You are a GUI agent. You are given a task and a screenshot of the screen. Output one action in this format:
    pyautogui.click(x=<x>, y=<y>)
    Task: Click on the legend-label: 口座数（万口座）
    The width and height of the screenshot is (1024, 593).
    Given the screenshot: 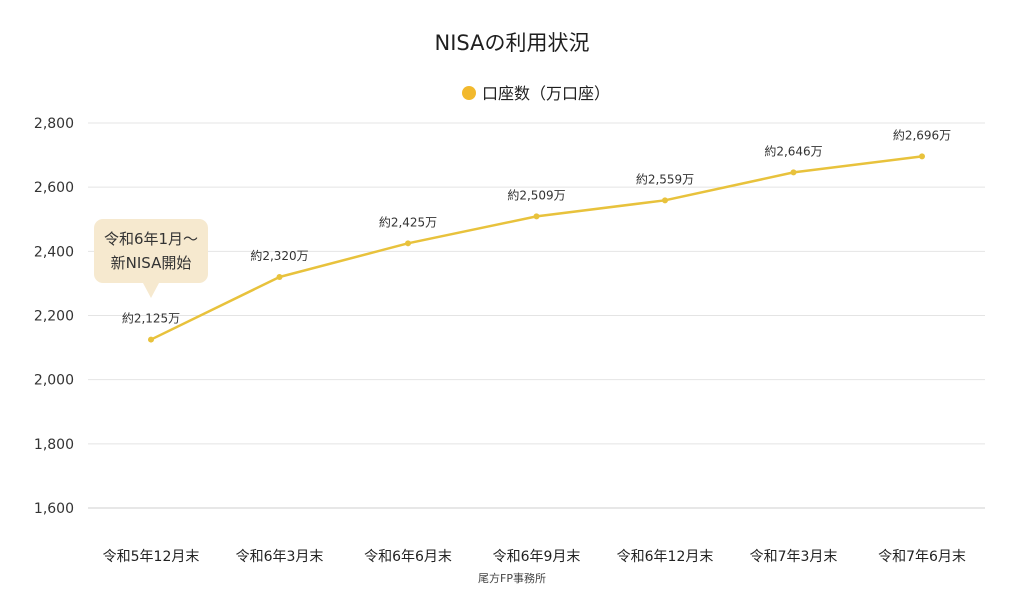 What is the action you would take?
    pyautogui.click(x=546, y=93)
    